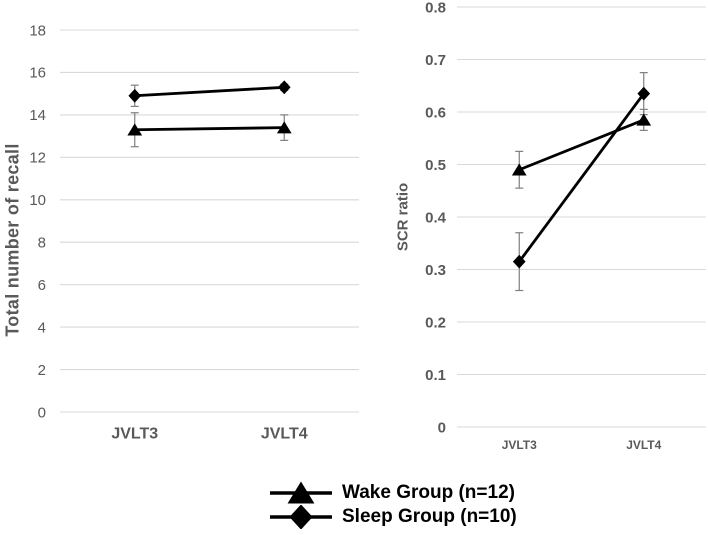 Image resolution: width=708 pixels, height=535 pixels. What do you see at coordinates (435, 112) in the screenshot?
I see `y-tick-label: 0.6` at bounding box center [435, 112].